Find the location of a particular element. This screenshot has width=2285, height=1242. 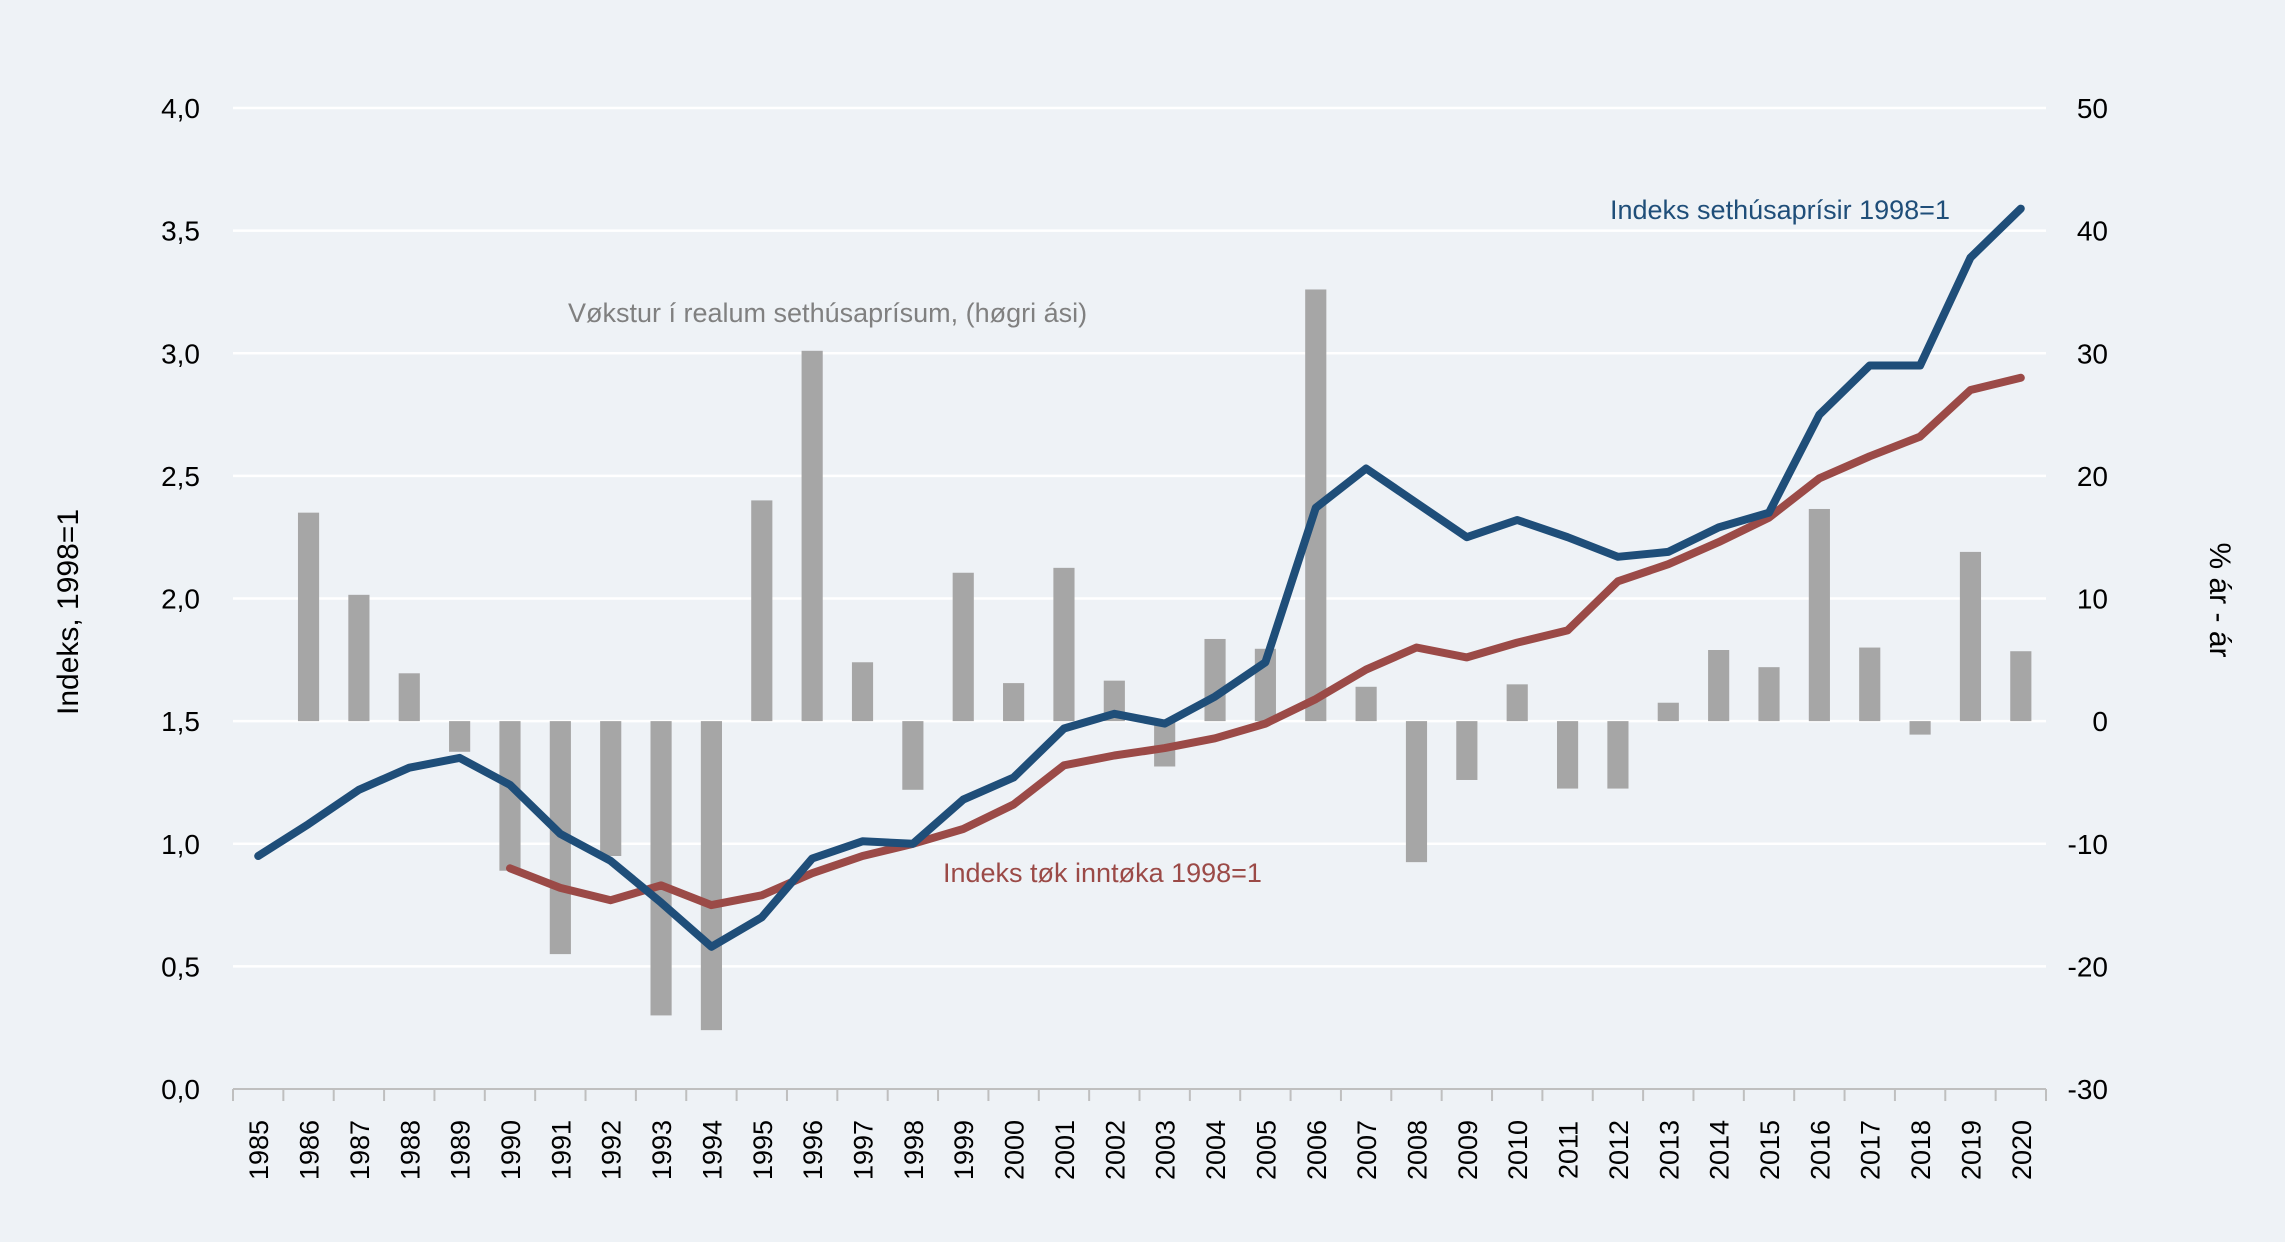

x-tick-label: 2010 is located at coordinates (1518, 1150).